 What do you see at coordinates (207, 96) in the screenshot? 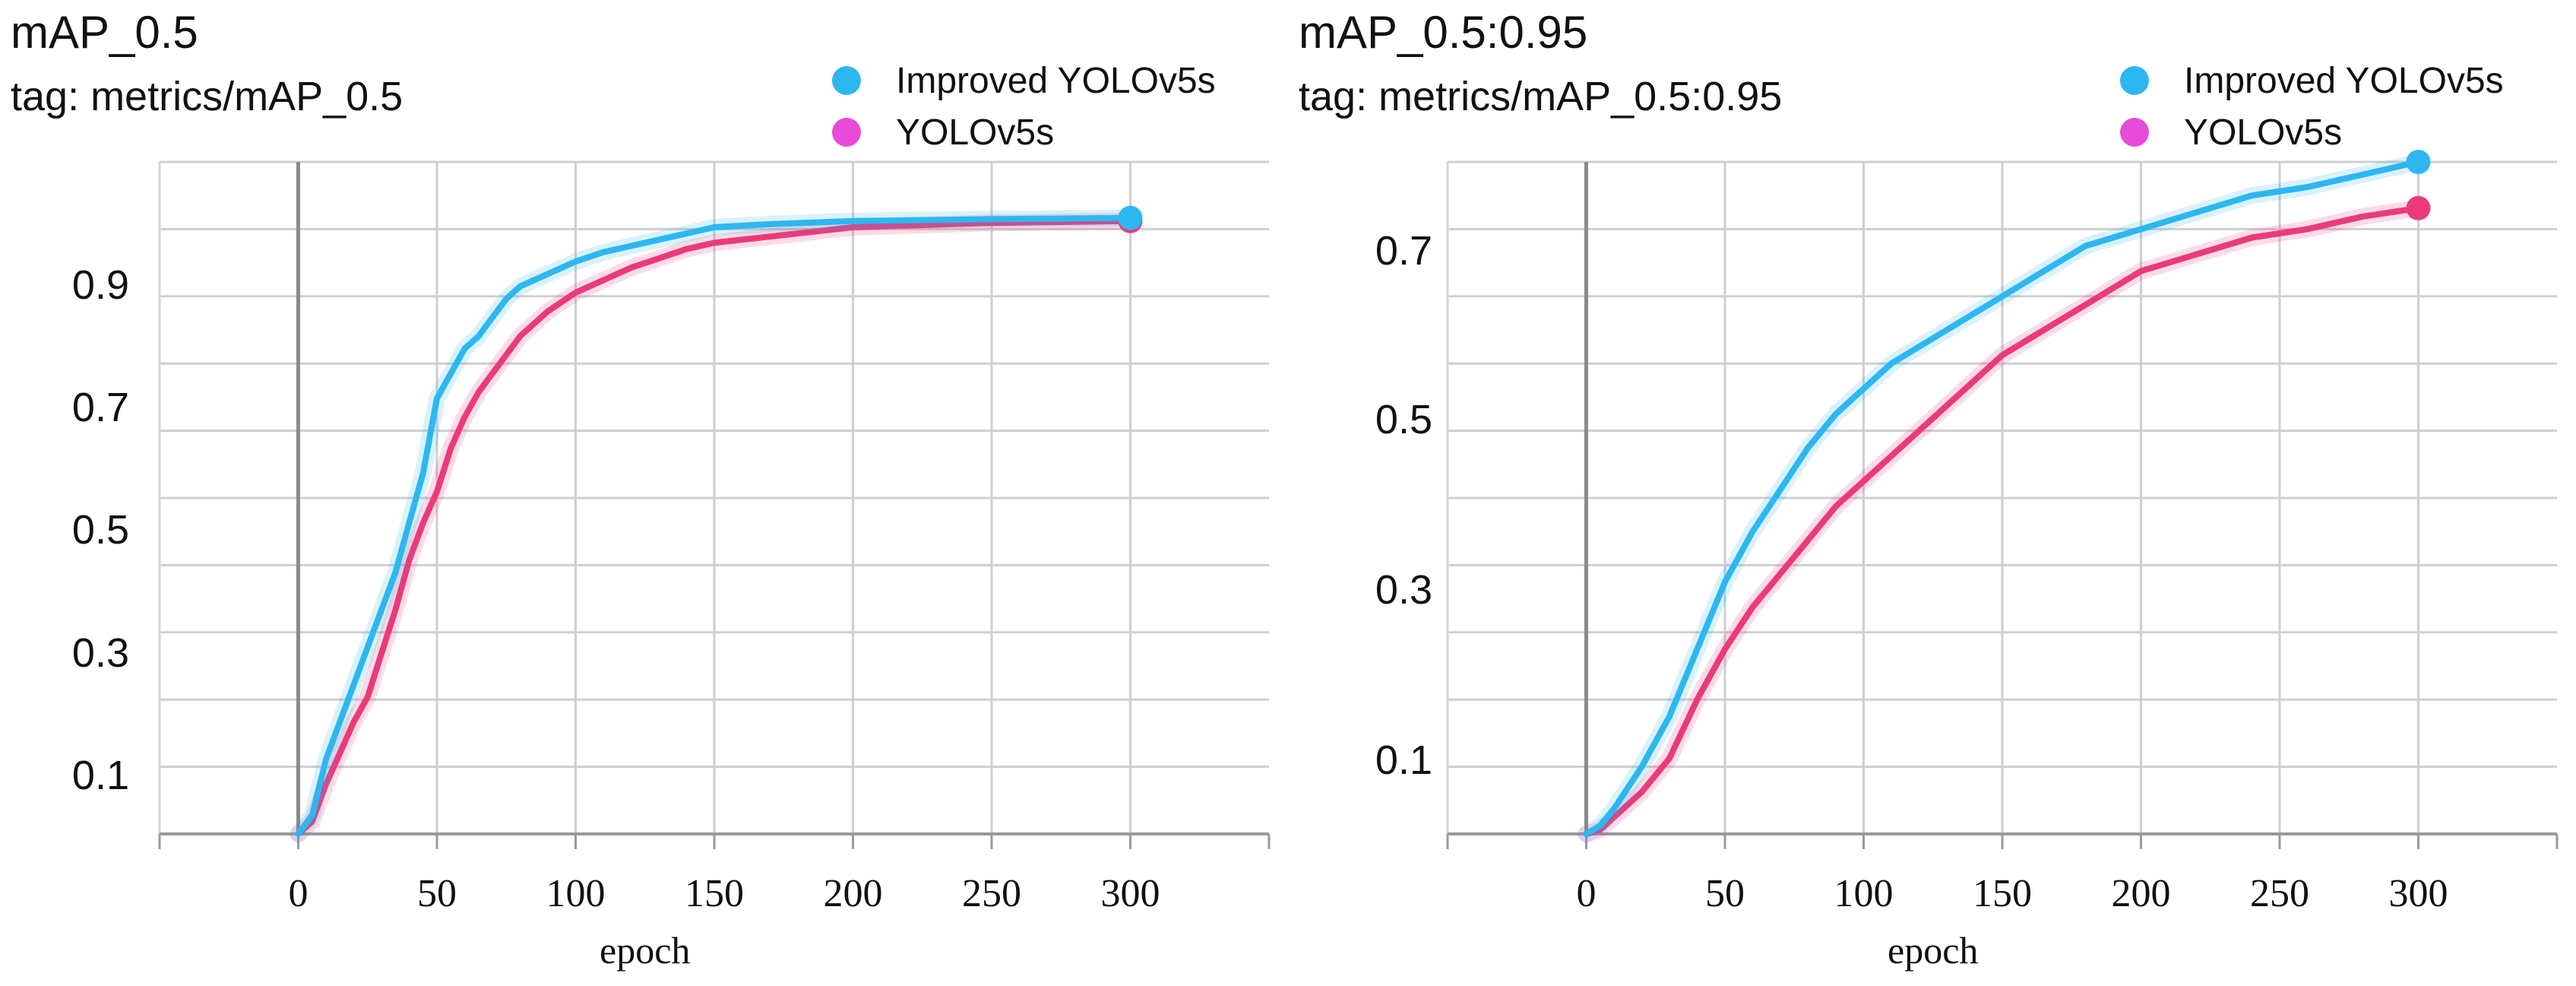
I see `chart-subtitle: tag: metrics/mAP_0.5` at bounding box center [207, 96].